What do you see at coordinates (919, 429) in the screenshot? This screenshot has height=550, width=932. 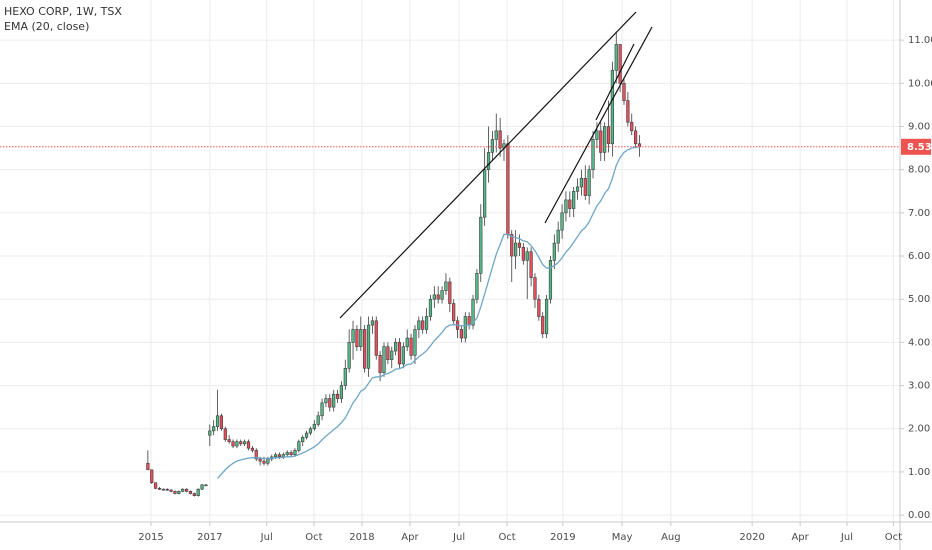 I see `y-tick-label: 2.00` at bounding box center [919, 429].